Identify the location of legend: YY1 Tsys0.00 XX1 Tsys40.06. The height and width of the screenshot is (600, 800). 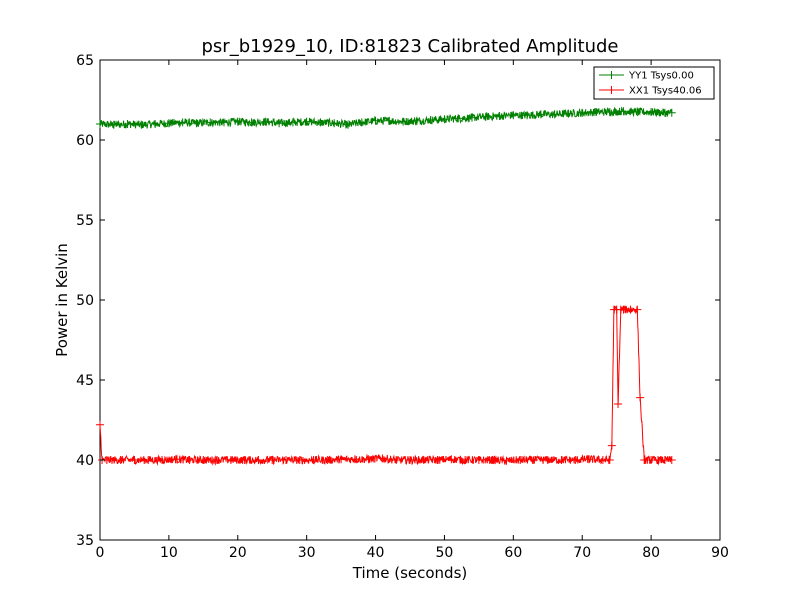
(654, 83).